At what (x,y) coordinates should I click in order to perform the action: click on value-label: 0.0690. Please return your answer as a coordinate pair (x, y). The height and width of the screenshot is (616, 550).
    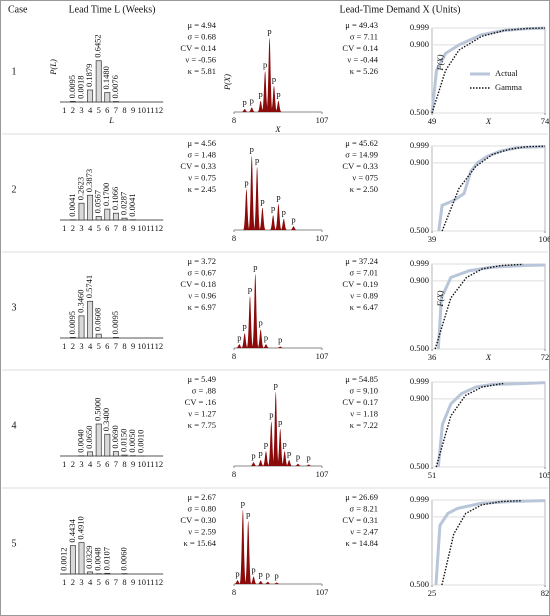
    Looking at the image, I should click on (115, 436).